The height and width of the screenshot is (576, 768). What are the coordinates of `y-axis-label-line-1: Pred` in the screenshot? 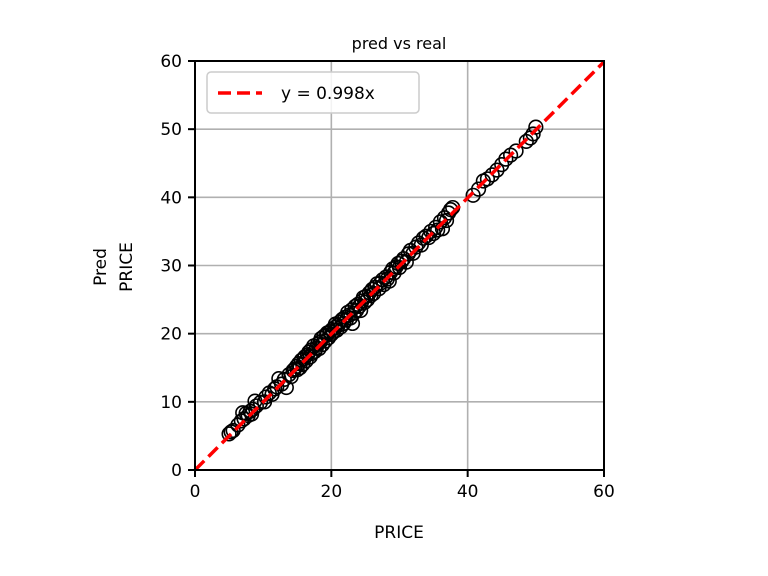 It's located at (101, 267).